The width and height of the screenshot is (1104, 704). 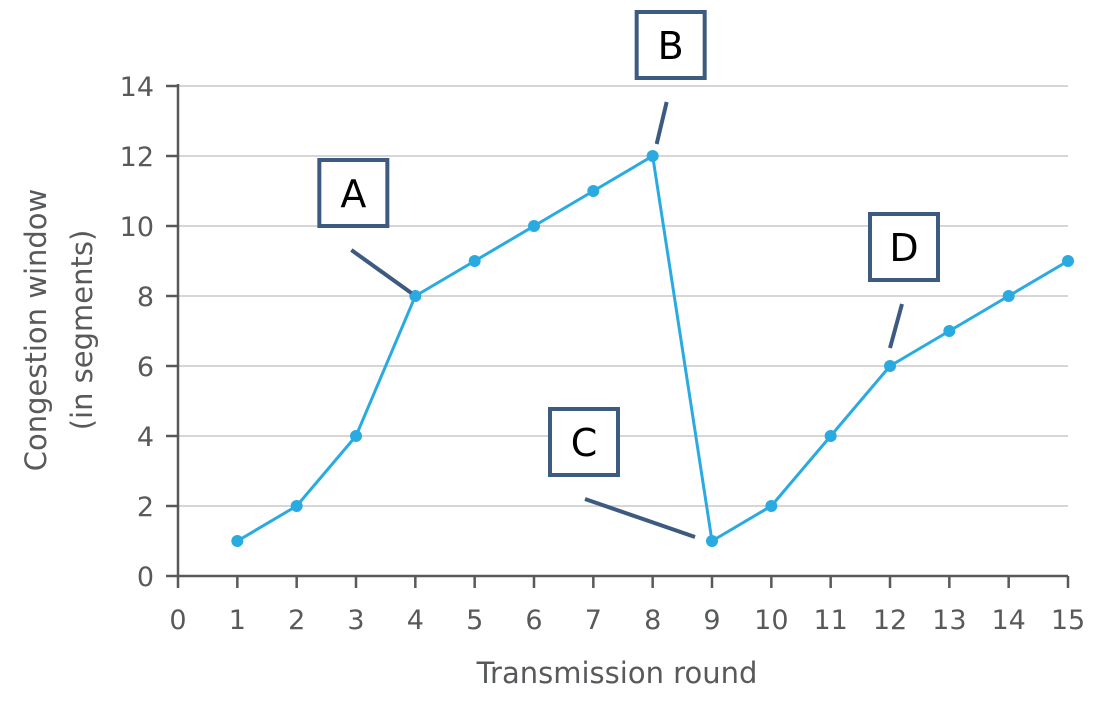 I want to click on y-tick-label: 8, so click(x=145, y=297).